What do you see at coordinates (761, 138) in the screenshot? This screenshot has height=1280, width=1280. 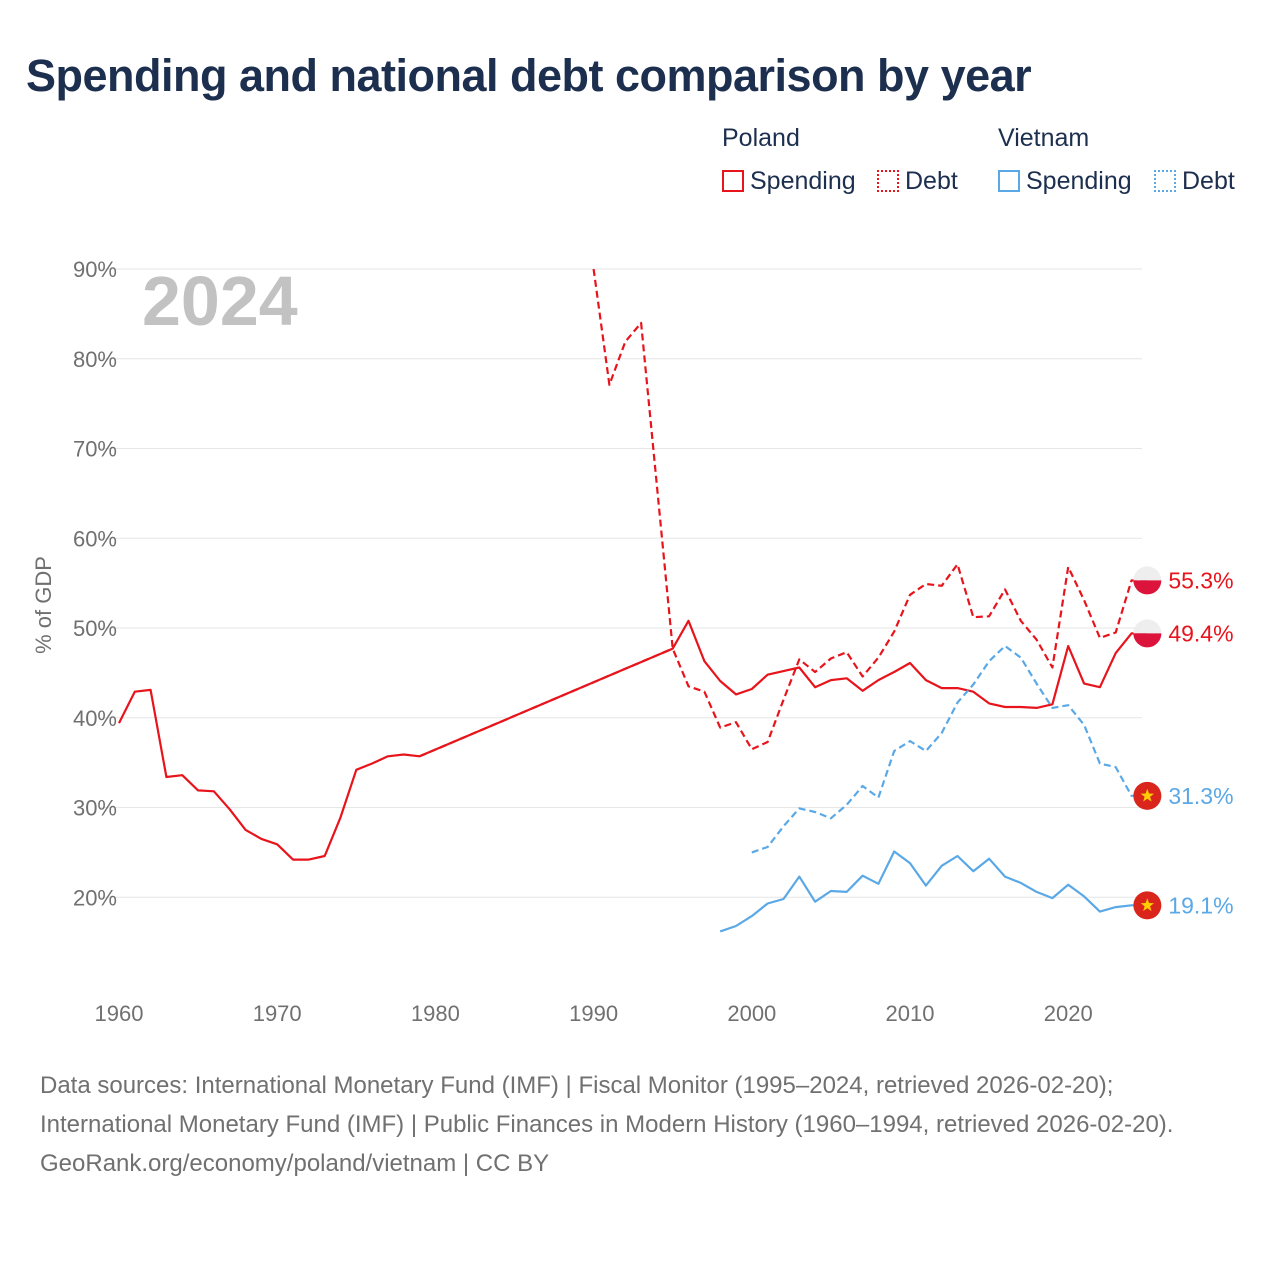 I see `legend-group-poland: Poland` at bounding box center [761, 138].